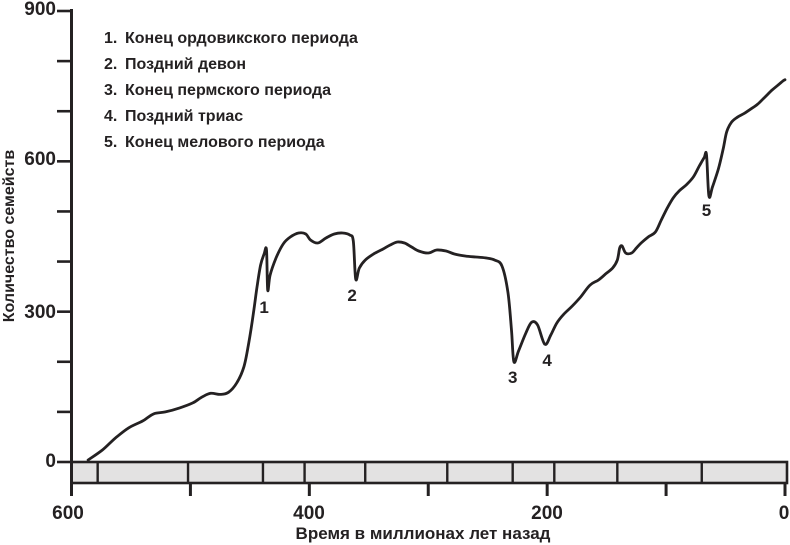 This screenshot has width=790, height=545. Describe the element at coordinates (111, 90) in the screenshot. I see `legend-item-number: 3.` at that location.